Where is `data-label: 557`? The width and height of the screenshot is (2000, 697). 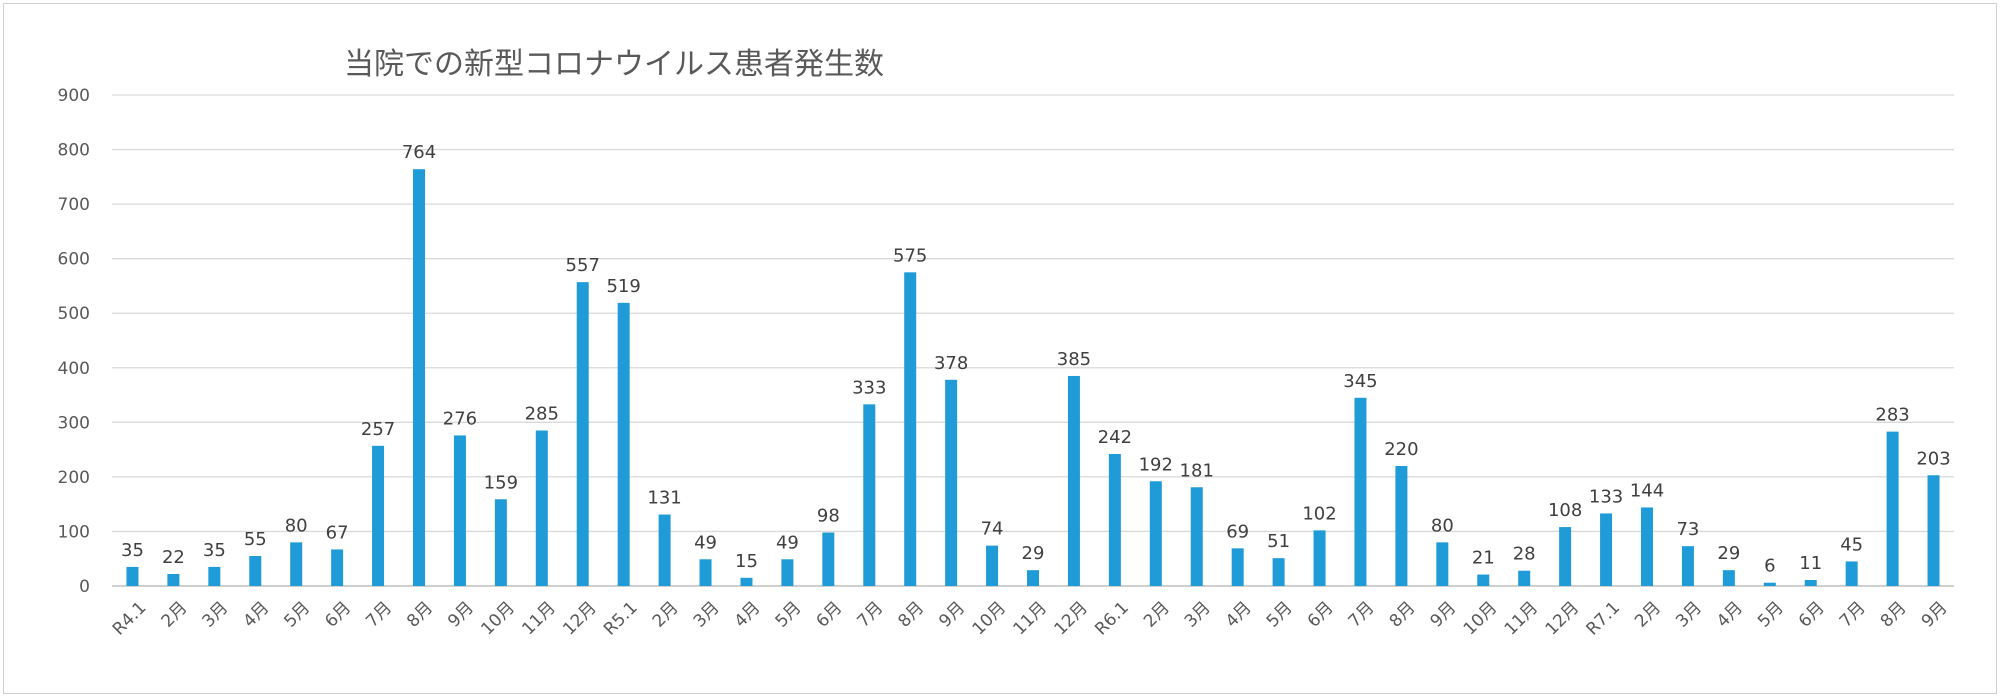 data-label: 557 is located at coordinates (583, 265).